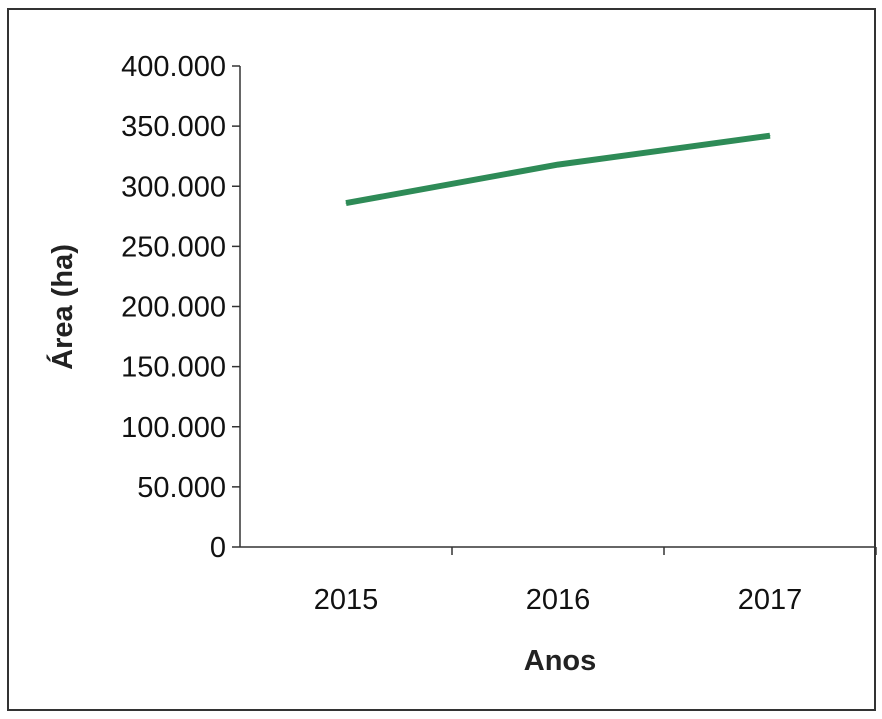 The height and width of the screenshot is (719, 882). I want to click on x-tick-label: 2016, so click(558, 600).